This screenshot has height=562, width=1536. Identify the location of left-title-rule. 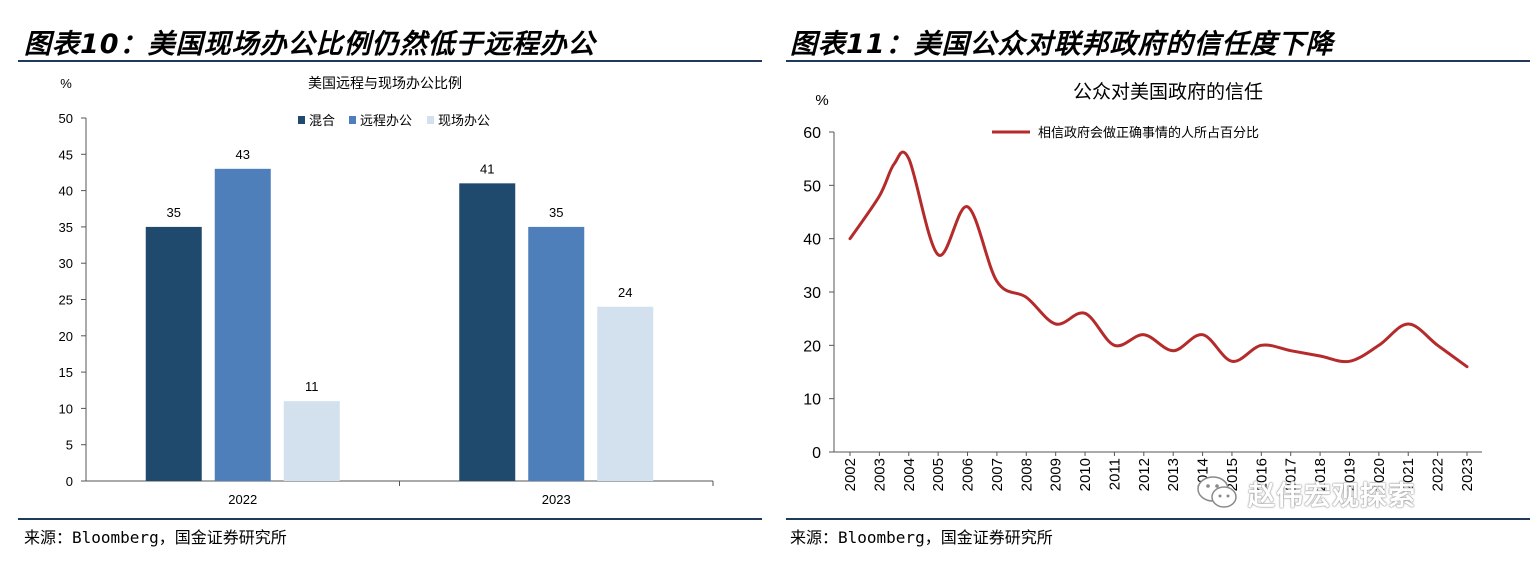
(390, 61).